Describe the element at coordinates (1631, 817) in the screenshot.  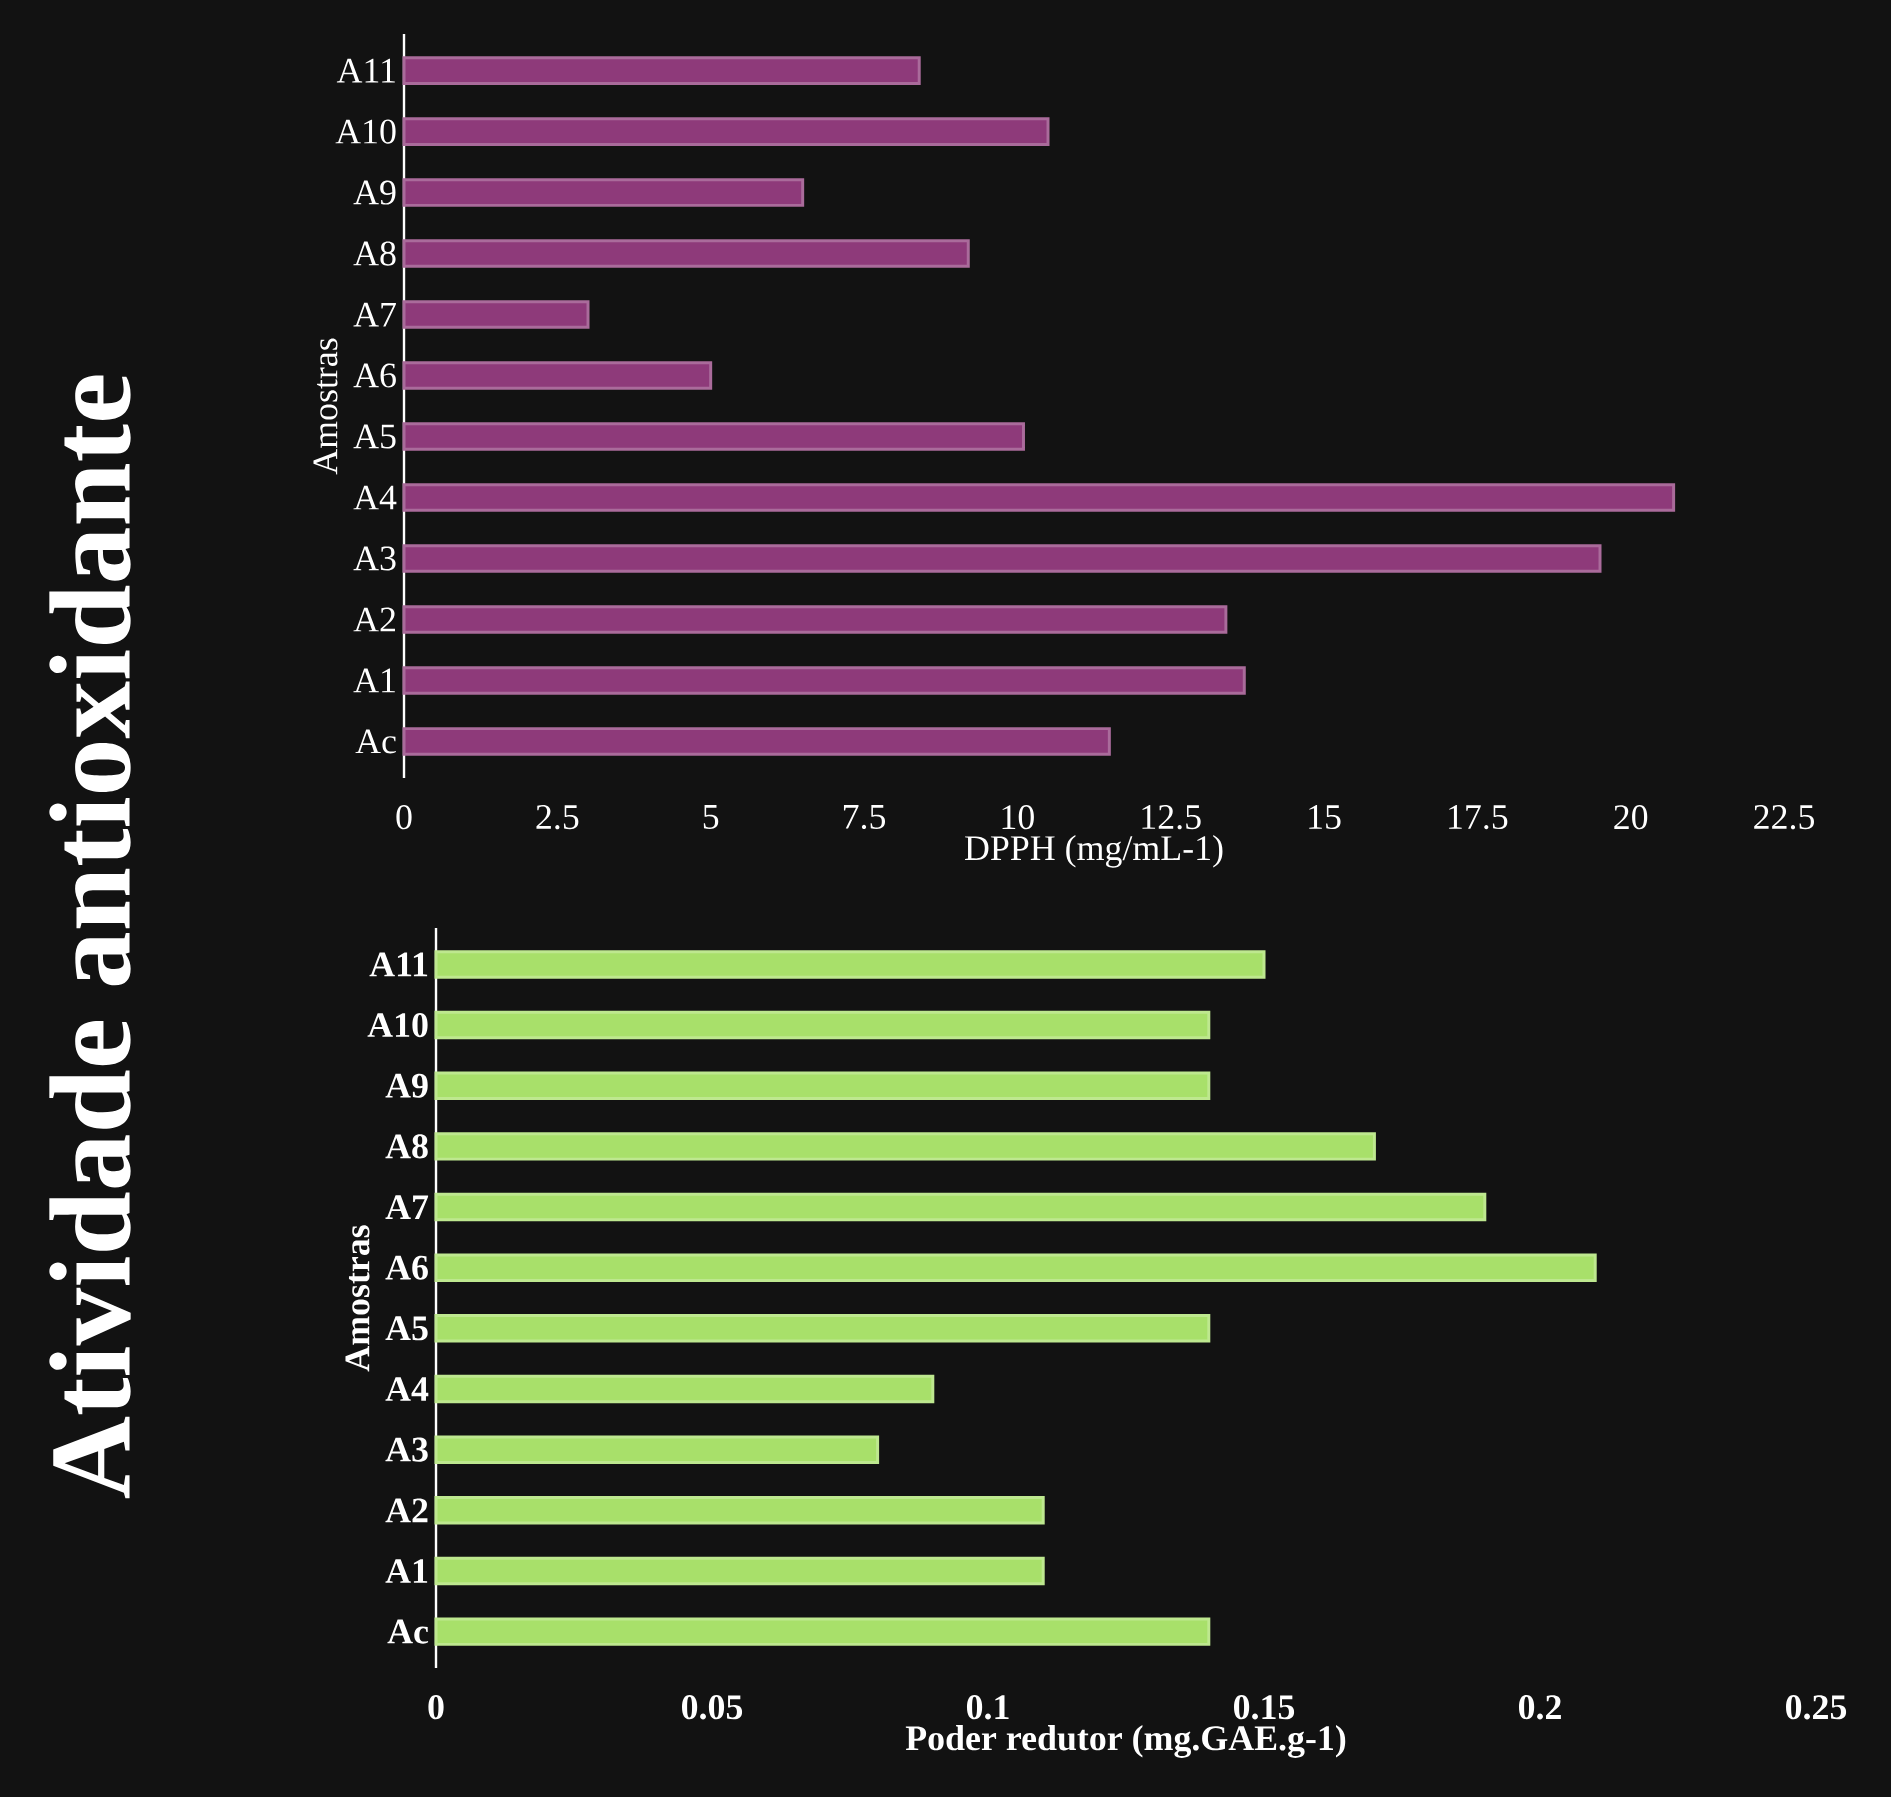
I see `x-tick-label: 20` at that location.